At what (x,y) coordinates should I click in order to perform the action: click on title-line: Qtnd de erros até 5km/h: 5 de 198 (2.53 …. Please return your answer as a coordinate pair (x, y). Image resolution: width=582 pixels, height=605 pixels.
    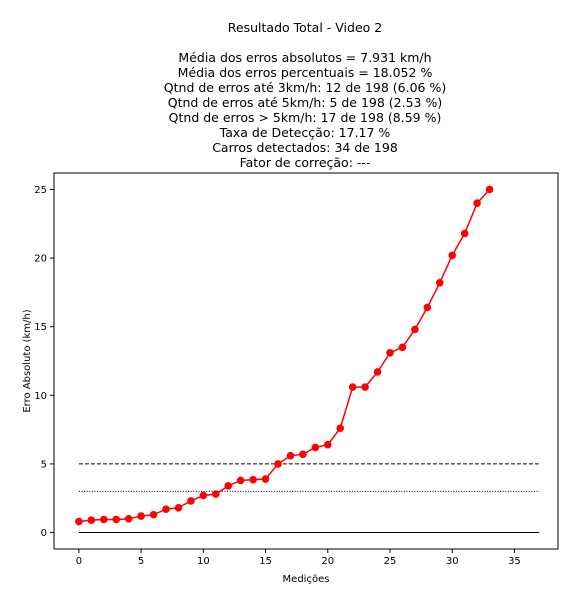
    Looking at the image, I should click on (305, 102).